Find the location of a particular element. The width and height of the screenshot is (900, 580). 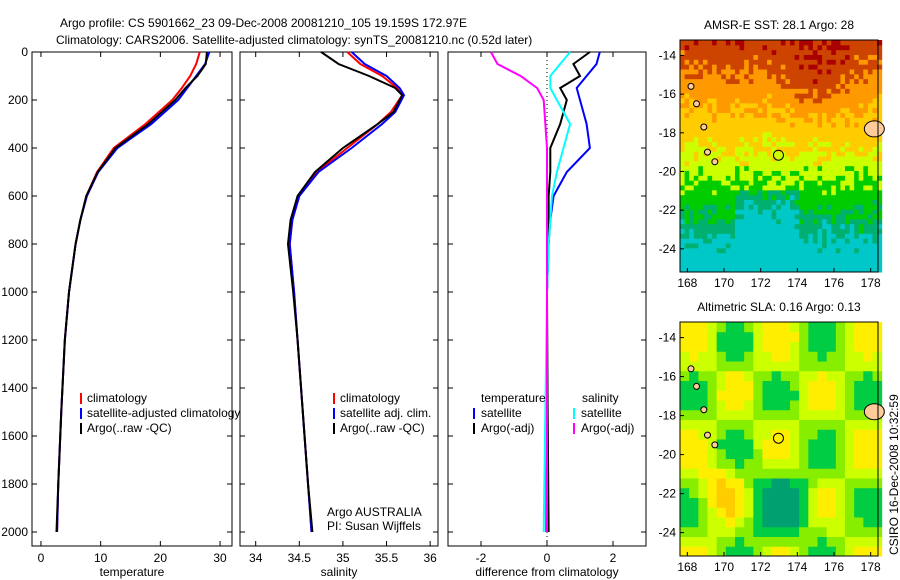

x-tick-label: 30 is located at coordinates (220, 558).